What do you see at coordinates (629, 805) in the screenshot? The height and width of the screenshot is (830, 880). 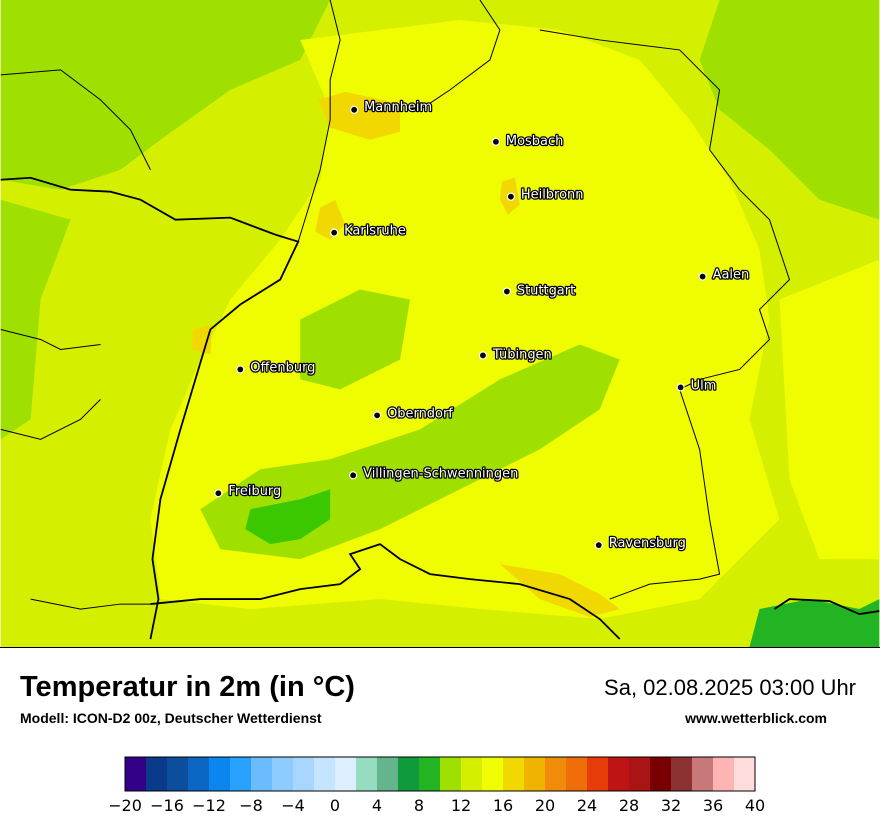 I see `legend-tick-label: 28` at bounding box center [629, 805].